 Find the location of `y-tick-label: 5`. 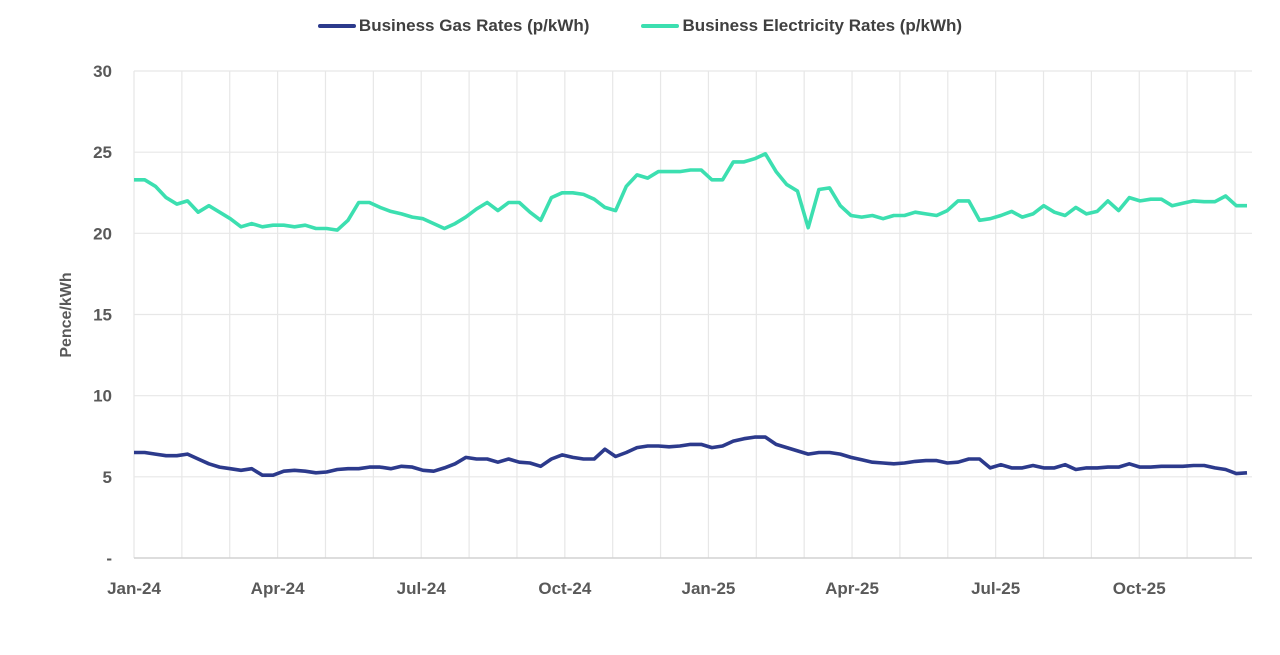

y-tick-label: 5 is located at coordinates (107, 477).